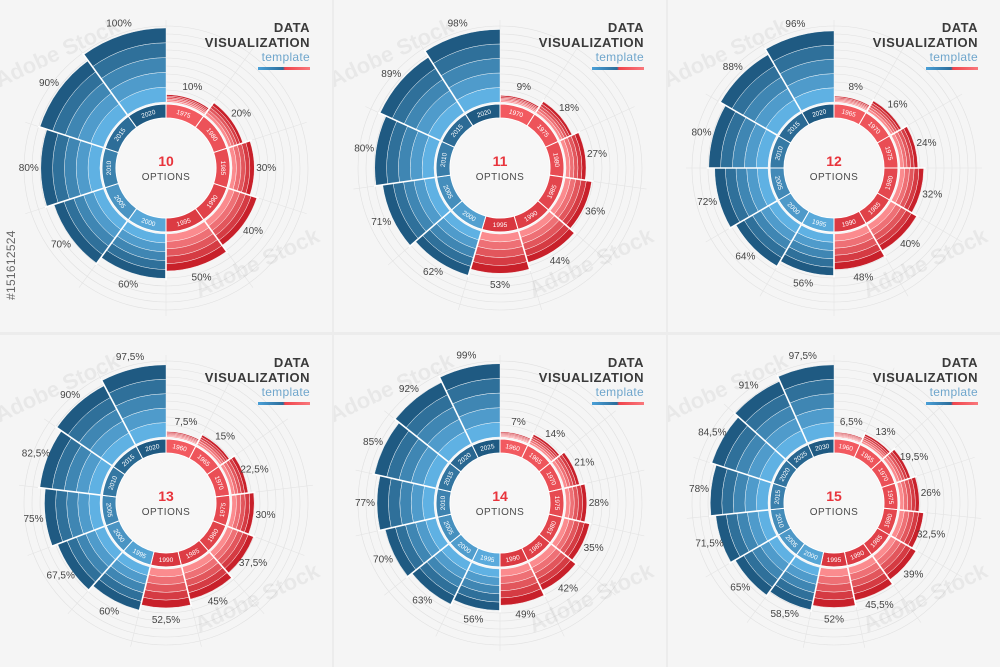 The image size is (1000, 667). I want to click on center-number: 11, so click(500, 161).